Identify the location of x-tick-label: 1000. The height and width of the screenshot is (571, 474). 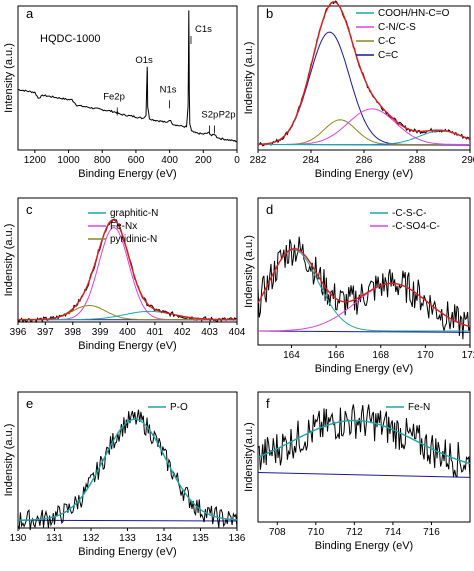
(68, 160).